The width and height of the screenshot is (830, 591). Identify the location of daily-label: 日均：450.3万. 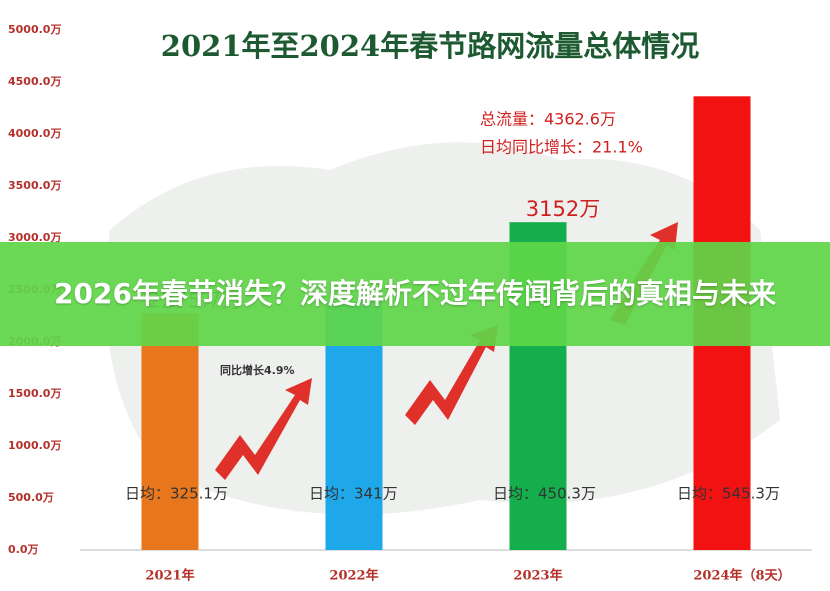
(544, 494).